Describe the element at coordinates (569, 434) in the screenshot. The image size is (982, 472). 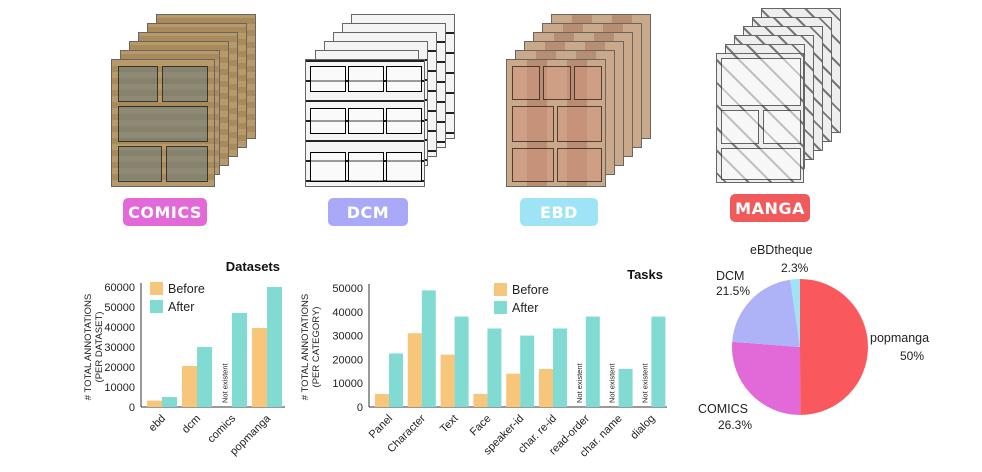
I see `tasks-xtick-label: read-order` at that location.